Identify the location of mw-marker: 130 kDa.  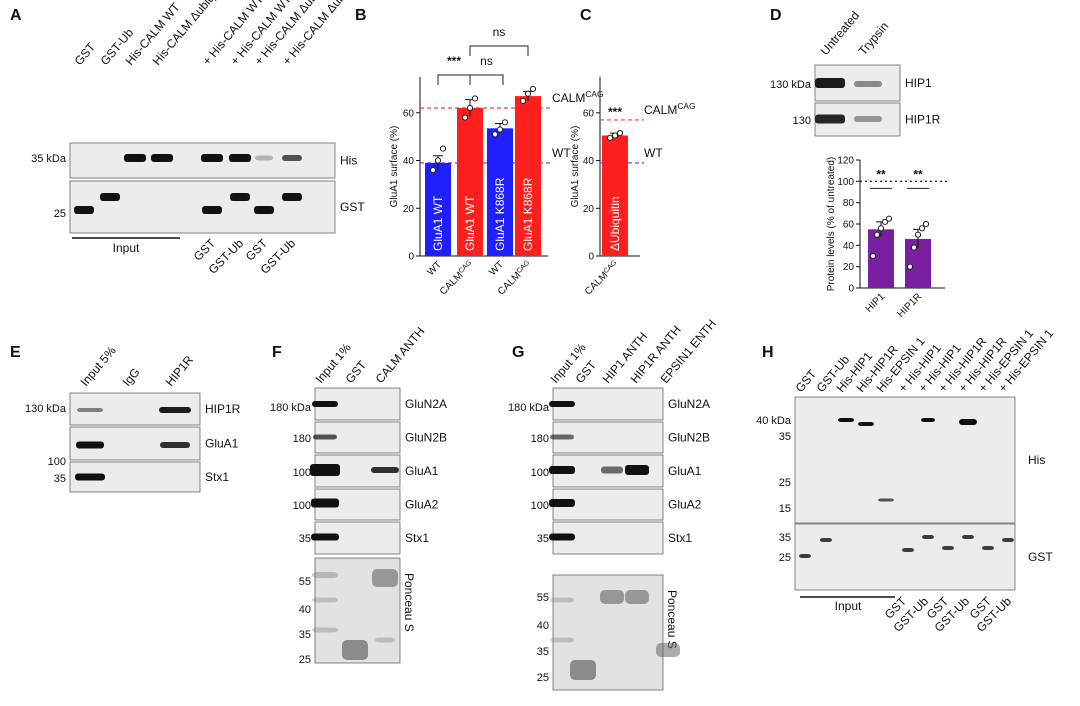
(46, 409).